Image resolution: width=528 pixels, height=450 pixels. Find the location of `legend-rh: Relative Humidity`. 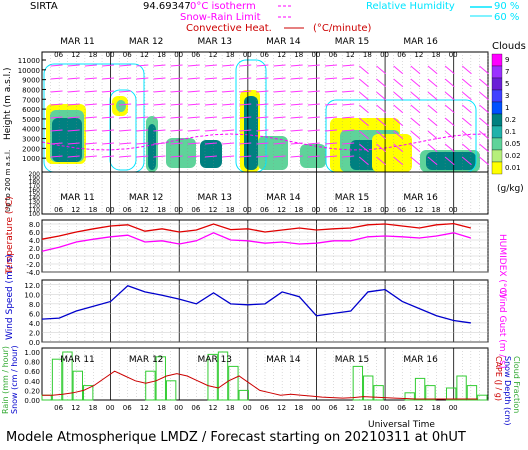

legend-rh: Relative Humidity is located at coordinates (410, 6).